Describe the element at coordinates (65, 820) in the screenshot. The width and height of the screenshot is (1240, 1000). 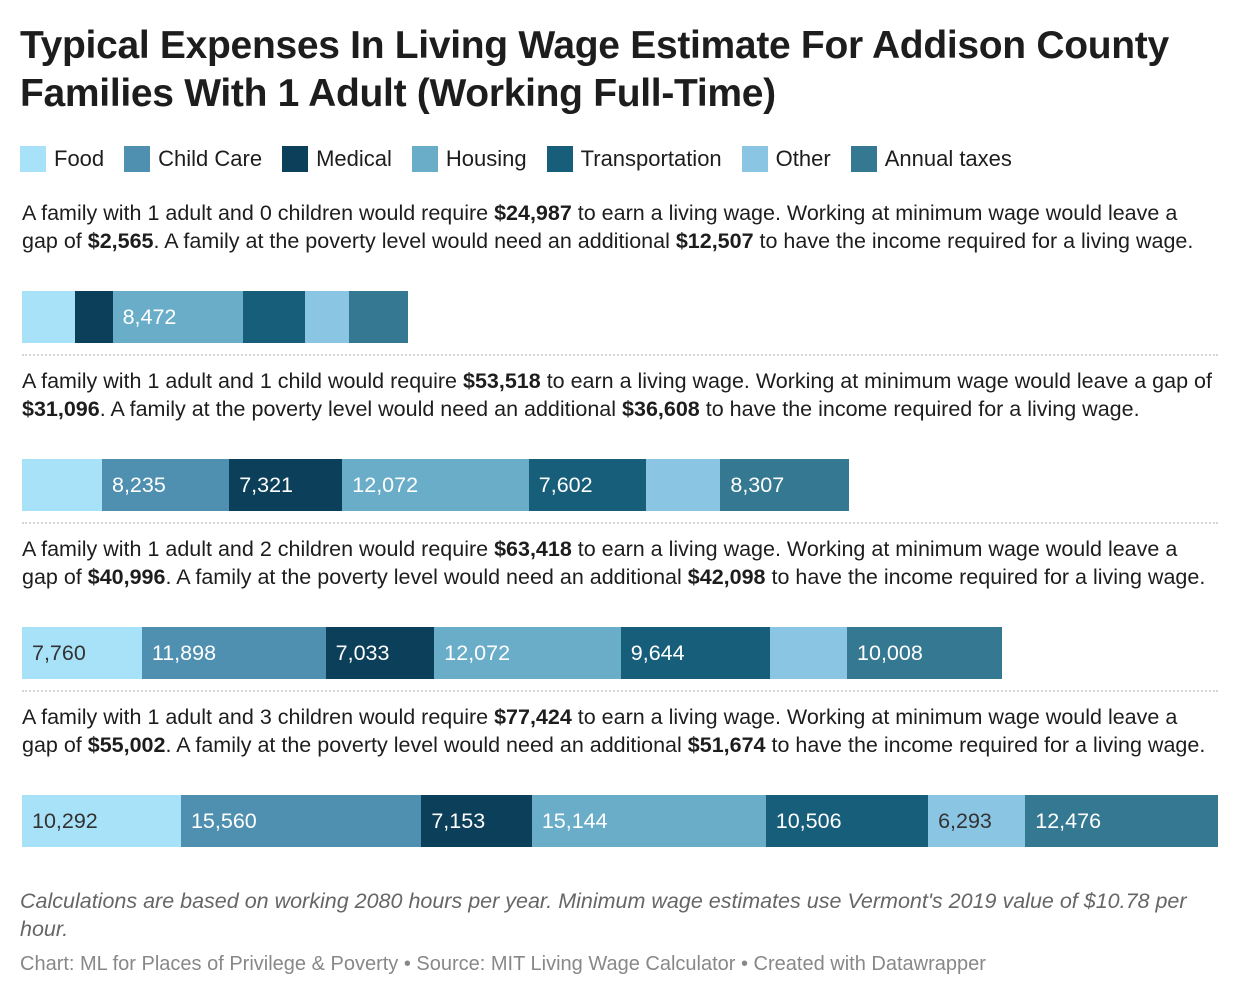
I see `segment-value-label: 10,292` at that location.